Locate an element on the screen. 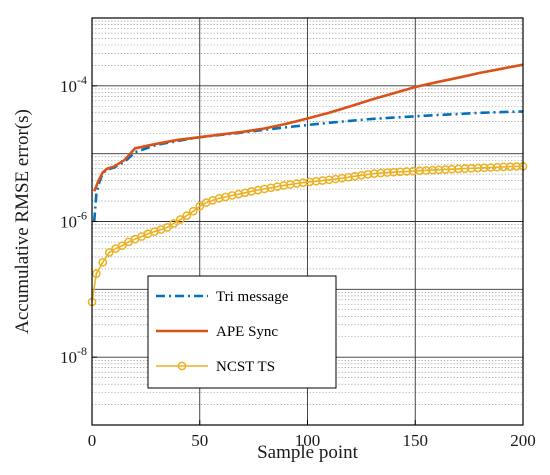 This screenshot has height=475, width=550. x-tick-label: 150 is located at coordinates (416, 440).